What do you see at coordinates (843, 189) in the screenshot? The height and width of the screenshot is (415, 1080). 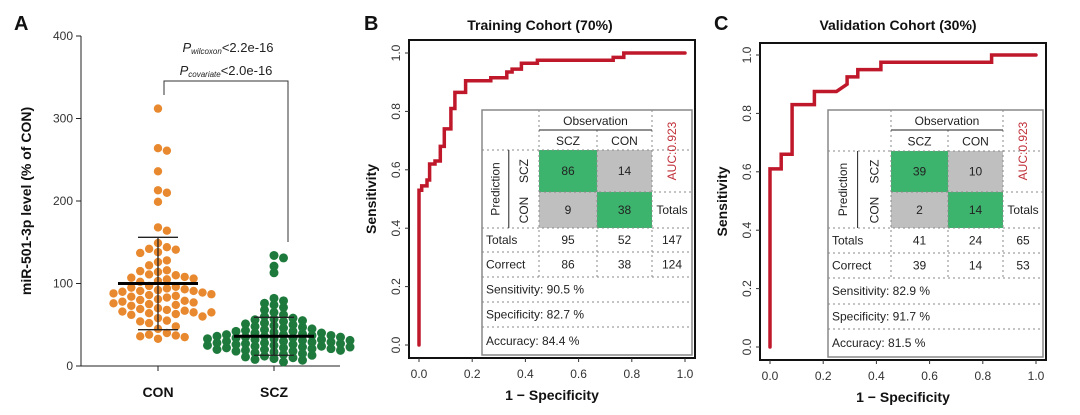 I see `prediction-header: Prediction` at bounding box center [843, 189].